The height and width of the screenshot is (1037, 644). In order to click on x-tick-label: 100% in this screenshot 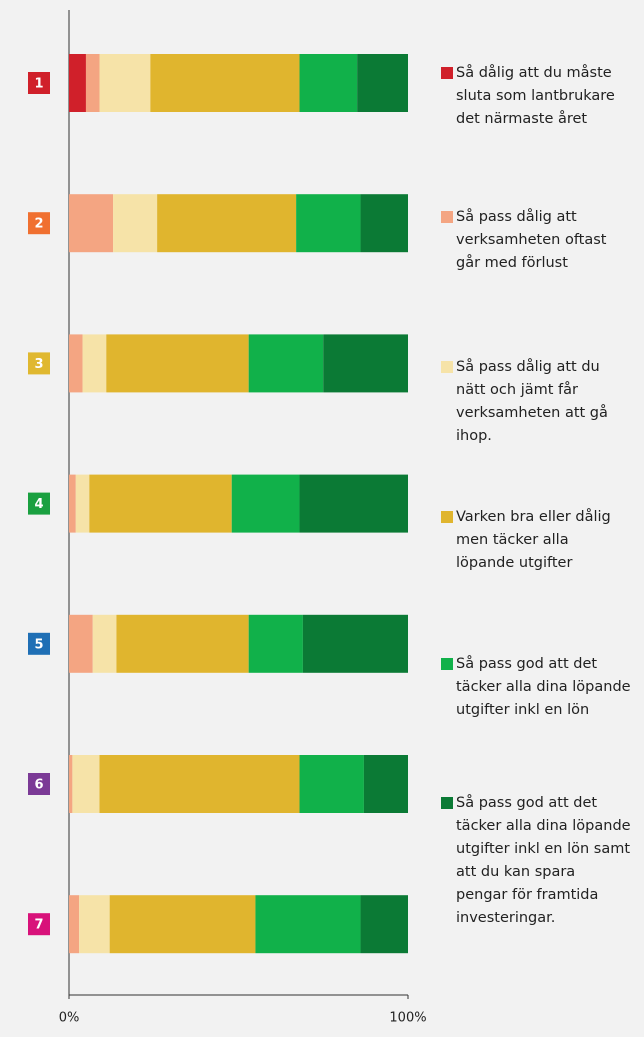, I will do `click(407, 1018)`.